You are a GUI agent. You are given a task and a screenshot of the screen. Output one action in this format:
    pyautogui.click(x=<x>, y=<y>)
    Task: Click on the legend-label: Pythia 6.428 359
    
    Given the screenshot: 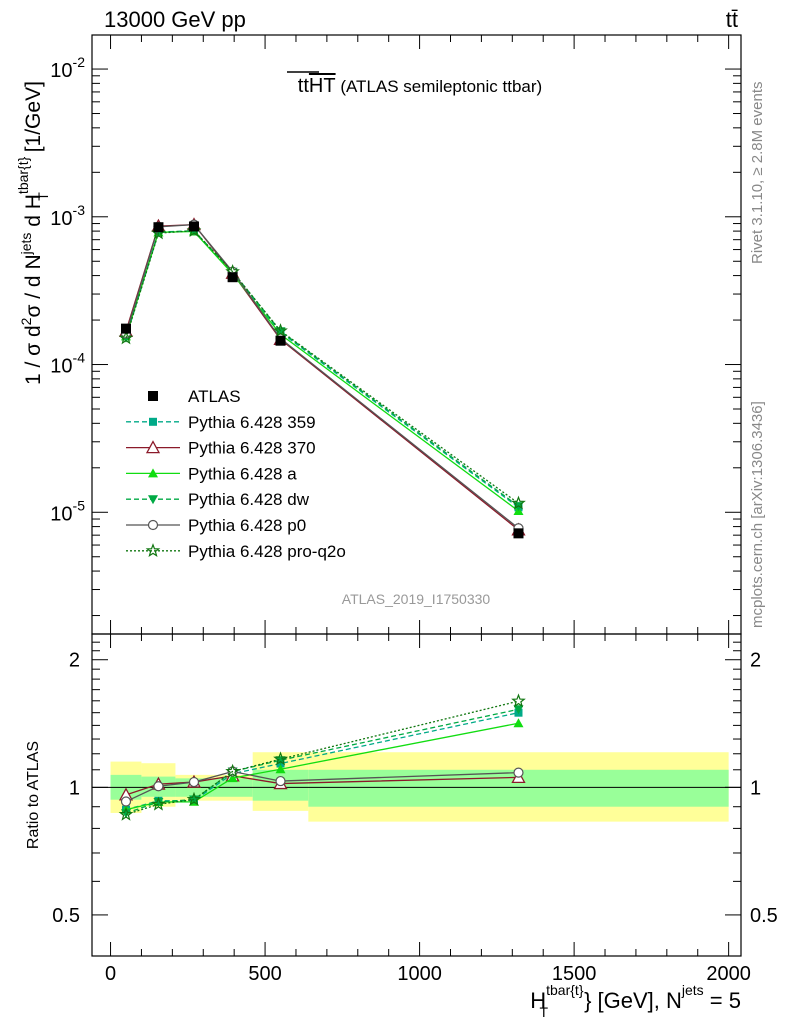 What is the action you would take?
    pyautogui.click(x=252, y=422)
    